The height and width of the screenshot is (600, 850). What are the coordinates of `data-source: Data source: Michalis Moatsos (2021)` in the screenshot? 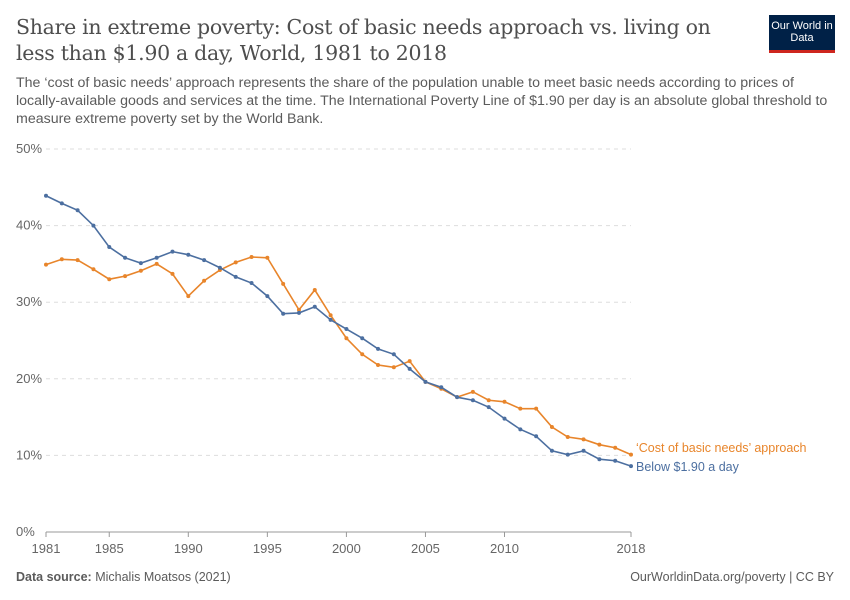 It's located at (123, 577).